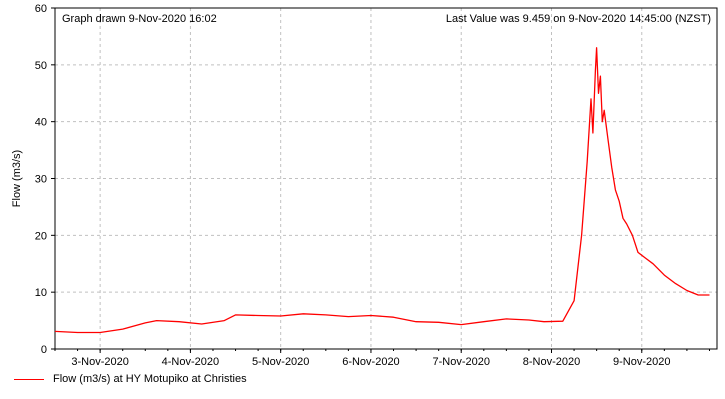  I want to click on y-tick-label: 30, so click(41, 180).